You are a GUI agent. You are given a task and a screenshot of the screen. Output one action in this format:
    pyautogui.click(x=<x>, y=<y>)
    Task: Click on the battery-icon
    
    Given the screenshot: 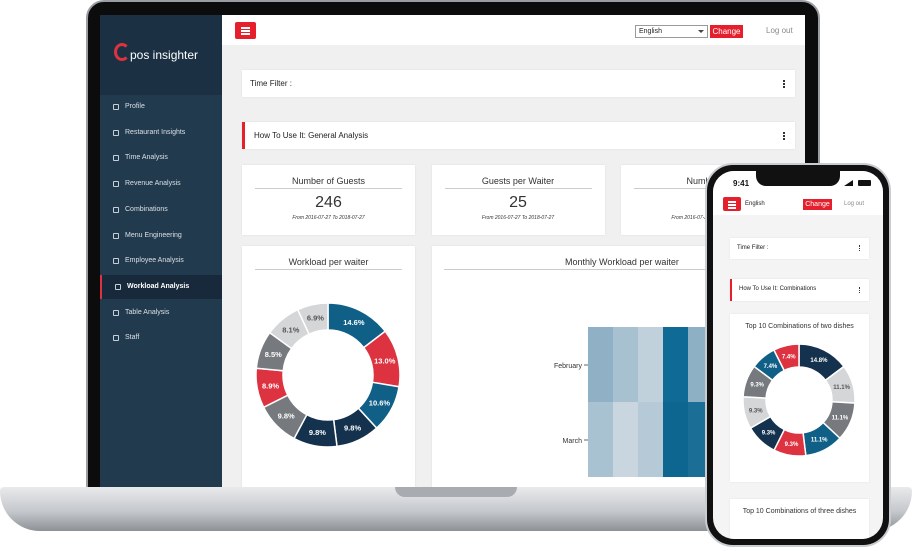 What is the action you would take?
    pyautogui.click(x=864, y=183)
    